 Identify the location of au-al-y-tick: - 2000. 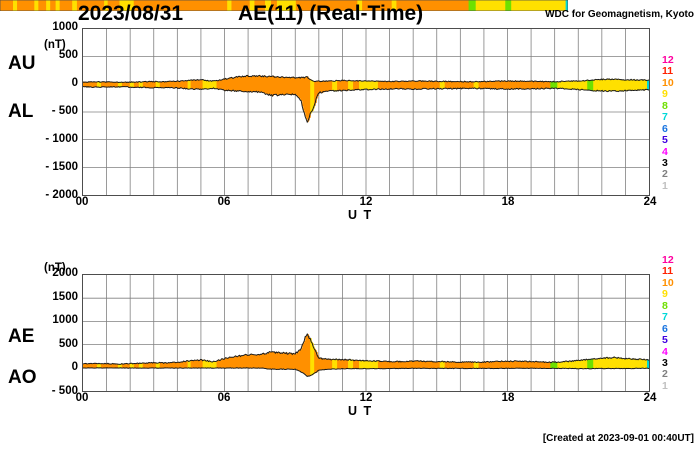
(61, 195).